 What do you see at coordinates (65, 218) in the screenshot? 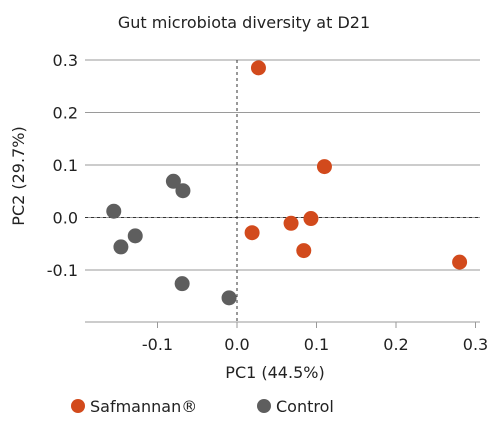
I see `y-tick-label: 0.0` at bounding box center [65, 218].